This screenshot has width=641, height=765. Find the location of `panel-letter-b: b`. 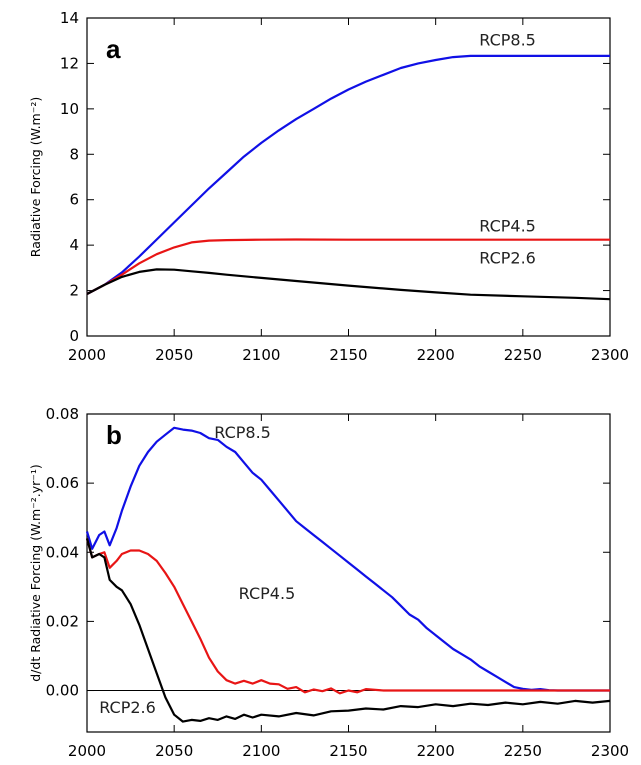

panel-letter-b: b is located at coordinates (114, 435).